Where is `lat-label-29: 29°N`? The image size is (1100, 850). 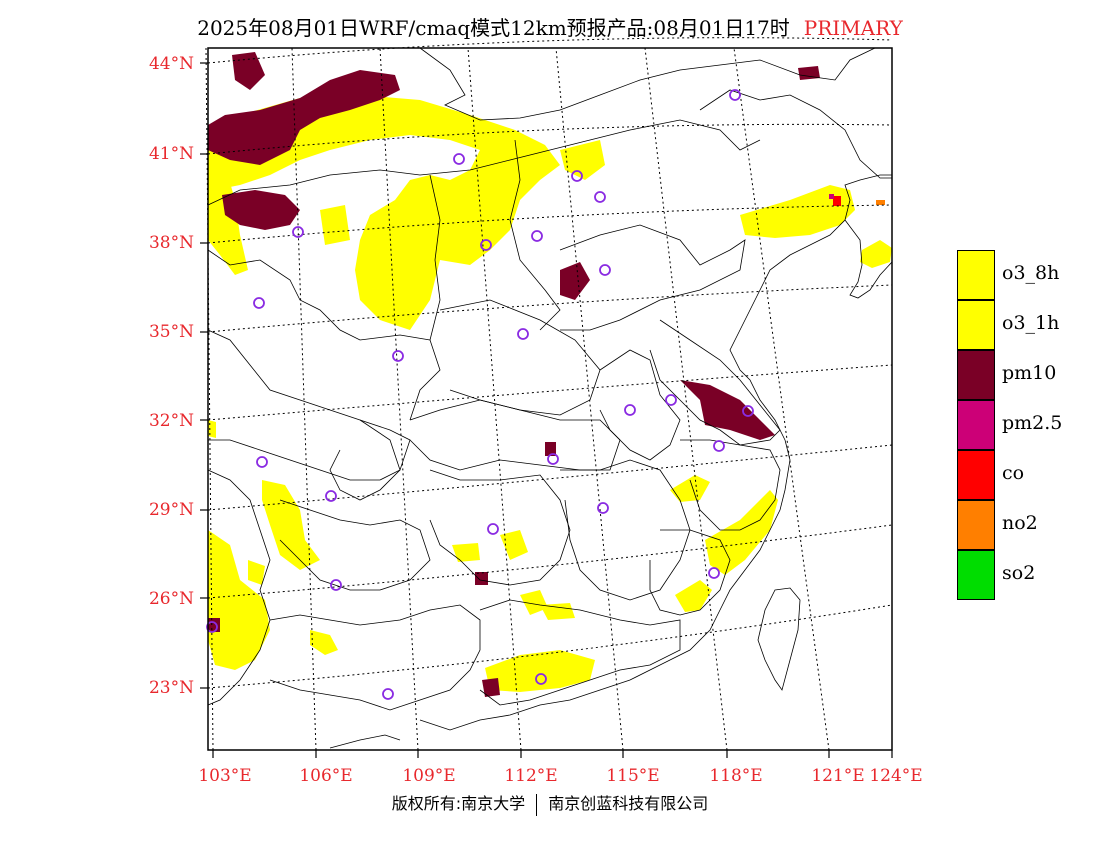 lat-label-29: 29°N is located at coordinates (171, 510).